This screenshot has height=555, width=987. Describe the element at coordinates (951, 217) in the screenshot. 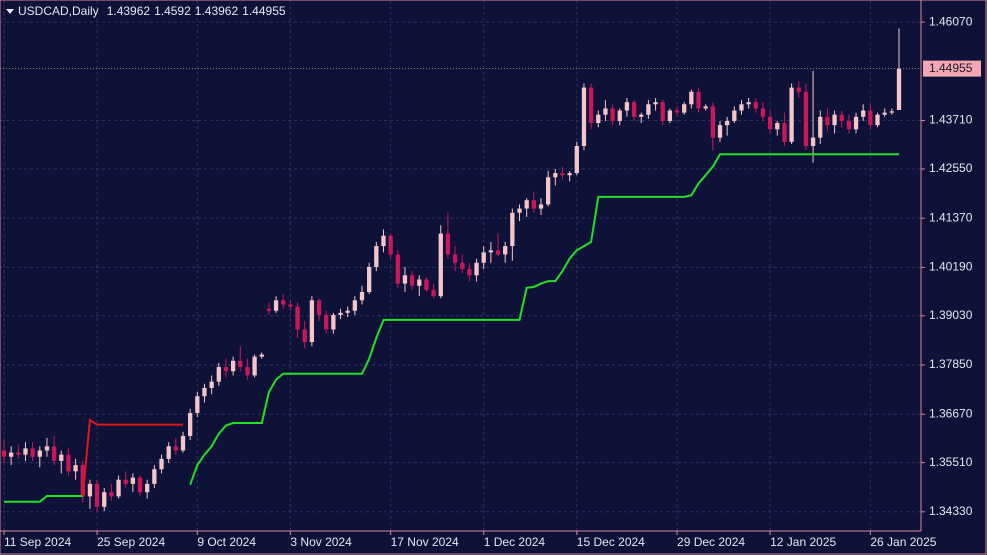

I see `y-tick-label: 1.41370` at that location.